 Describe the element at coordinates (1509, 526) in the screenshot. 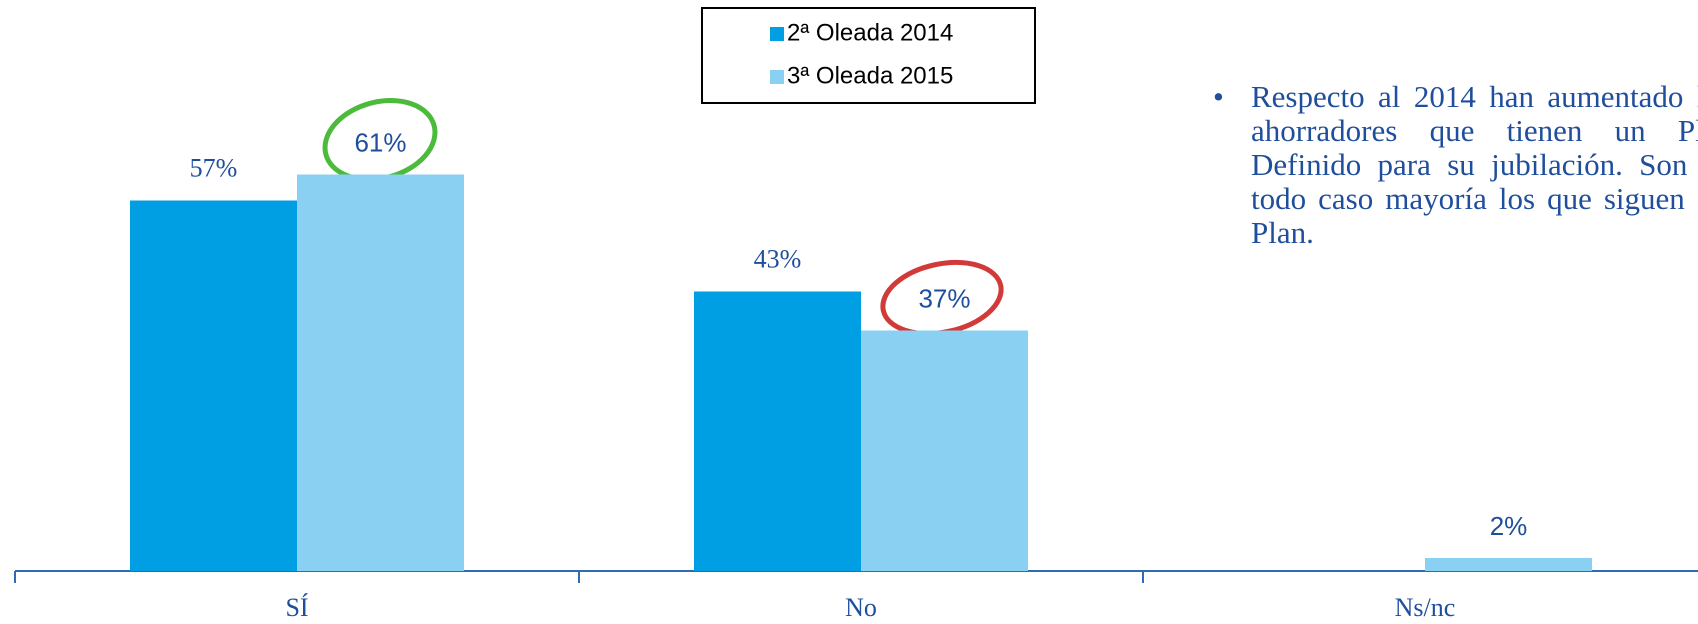

I see `data-label: 2%` at that location.